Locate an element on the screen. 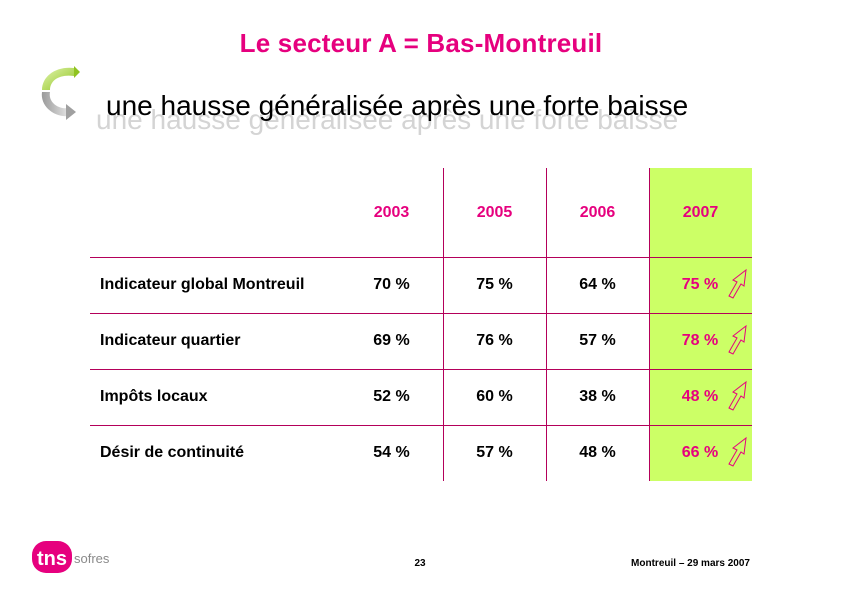  table-cell-2007: 66 % is located at coordinates (700, 452).